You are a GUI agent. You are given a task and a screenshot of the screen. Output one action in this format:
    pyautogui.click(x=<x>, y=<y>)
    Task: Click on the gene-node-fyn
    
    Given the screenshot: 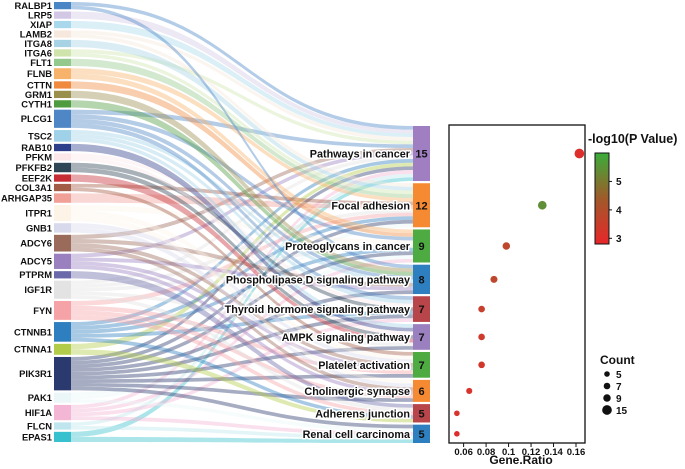 What is the action you would take?
    pyautogui.click(x=62, y=310)
    